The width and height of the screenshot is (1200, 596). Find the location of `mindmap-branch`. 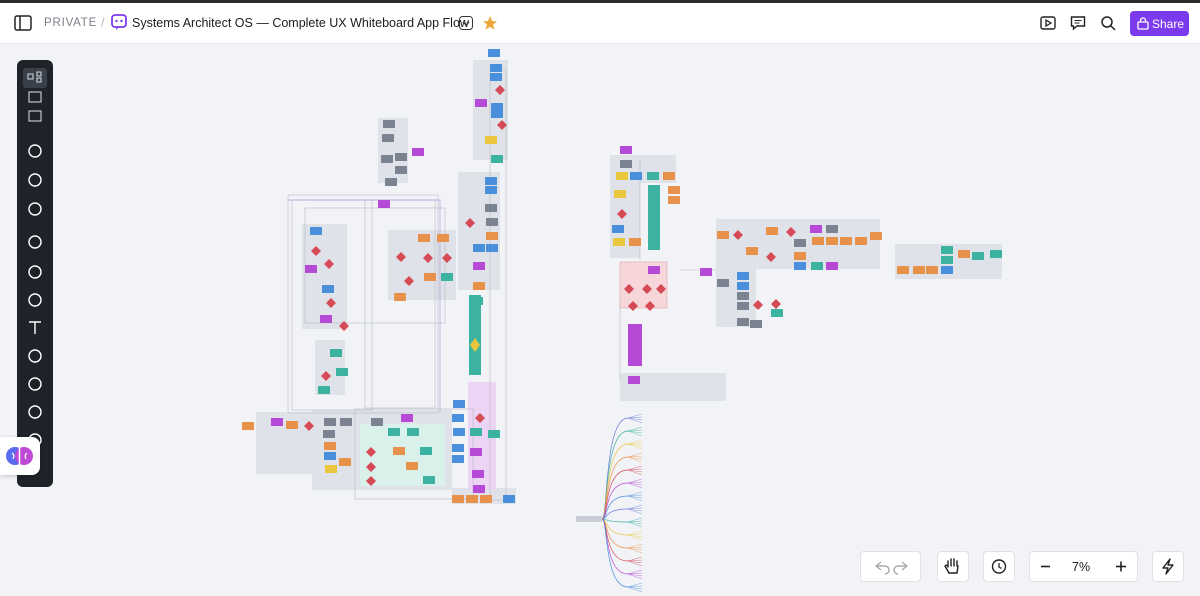

mindmap-branch is located at coordinates (615, 520).